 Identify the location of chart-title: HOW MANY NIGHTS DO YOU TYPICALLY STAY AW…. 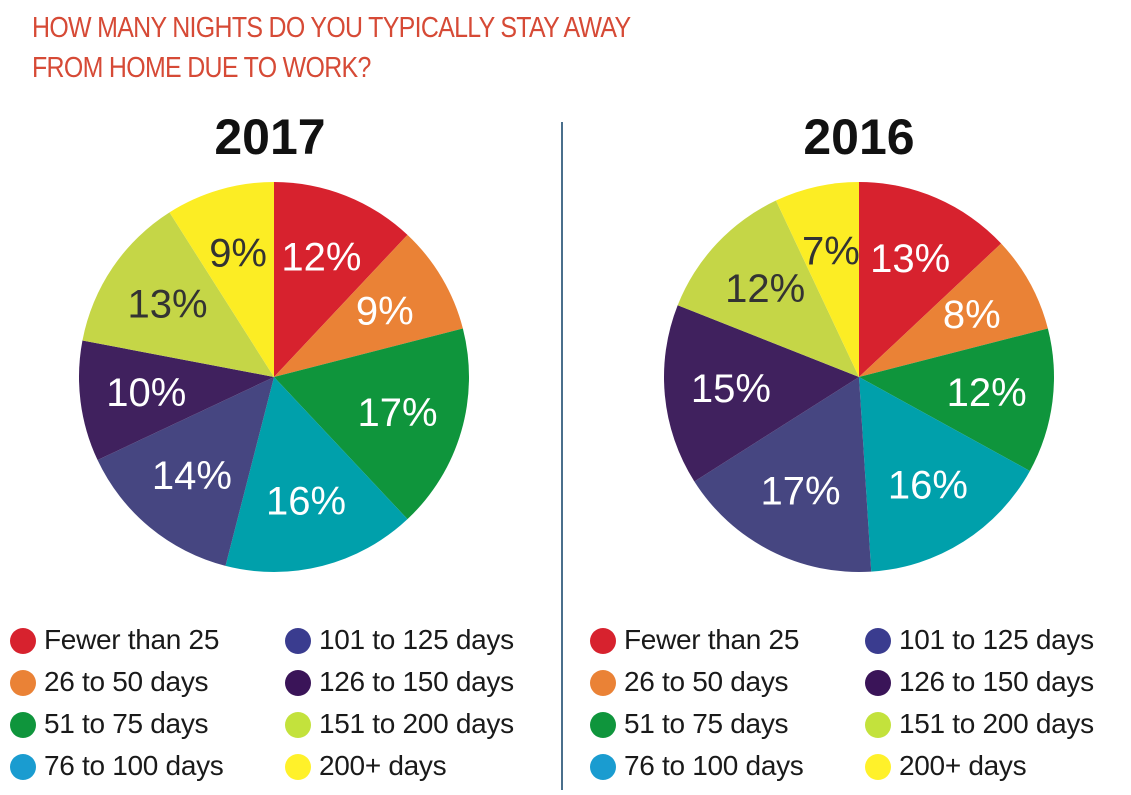
(359, 48).